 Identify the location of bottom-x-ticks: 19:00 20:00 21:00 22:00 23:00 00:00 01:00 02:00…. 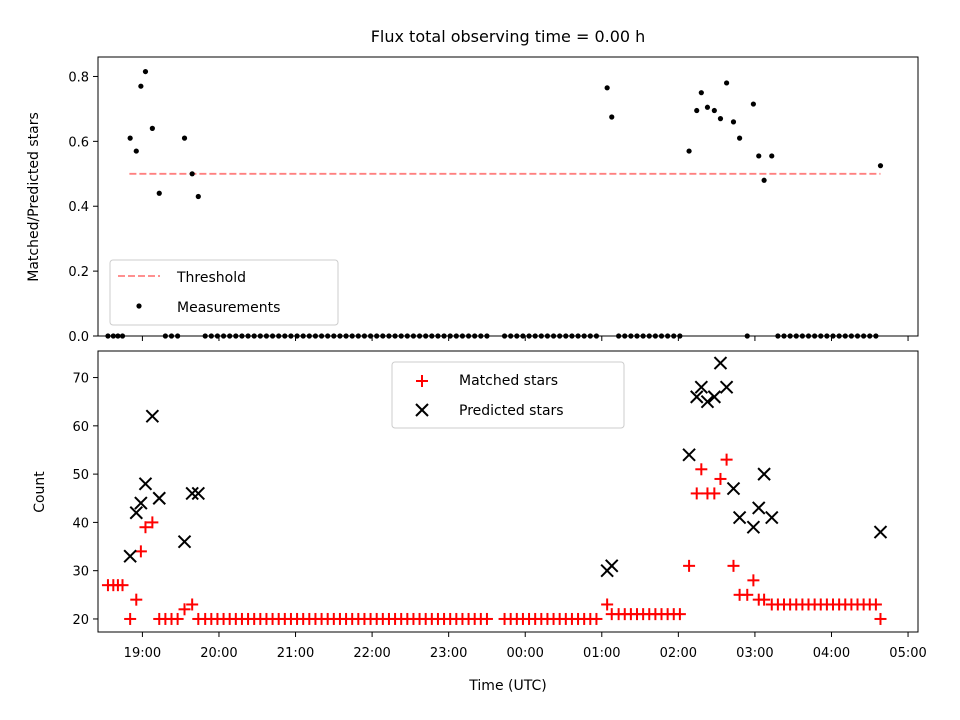
(525, 646).